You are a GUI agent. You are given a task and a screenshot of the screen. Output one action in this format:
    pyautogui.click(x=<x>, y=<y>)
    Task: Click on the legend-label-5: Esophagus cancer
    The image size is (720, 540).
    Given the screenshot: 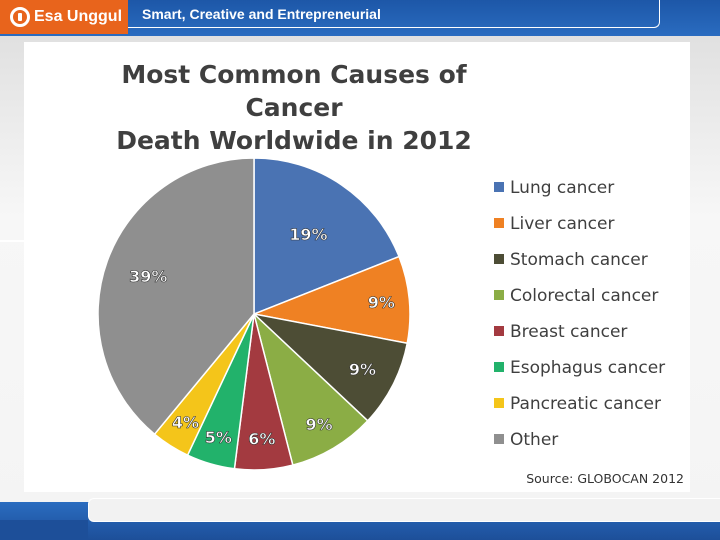 What is the action you would take?
    pyautogui.click(x=587, y=368)
    